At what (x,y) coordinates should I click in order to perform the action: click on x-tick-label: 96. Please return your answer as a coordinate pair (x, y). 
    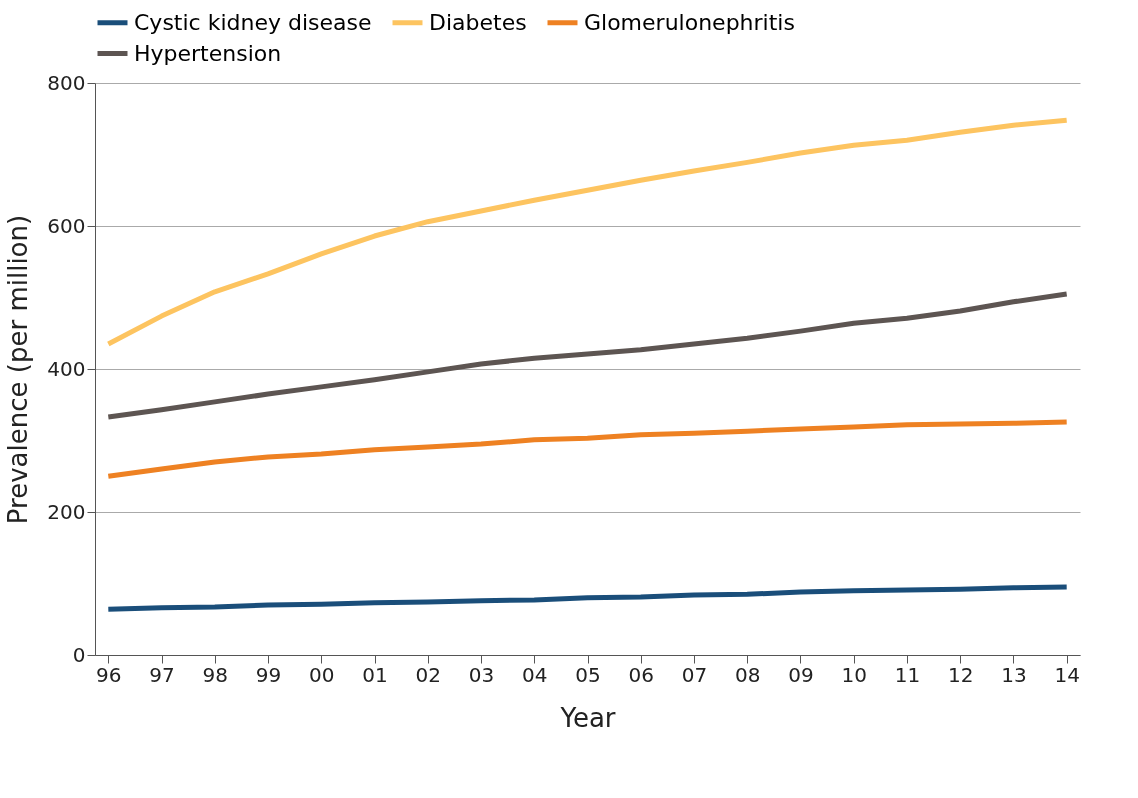
    Looking at the image, I should click on (109, 674).